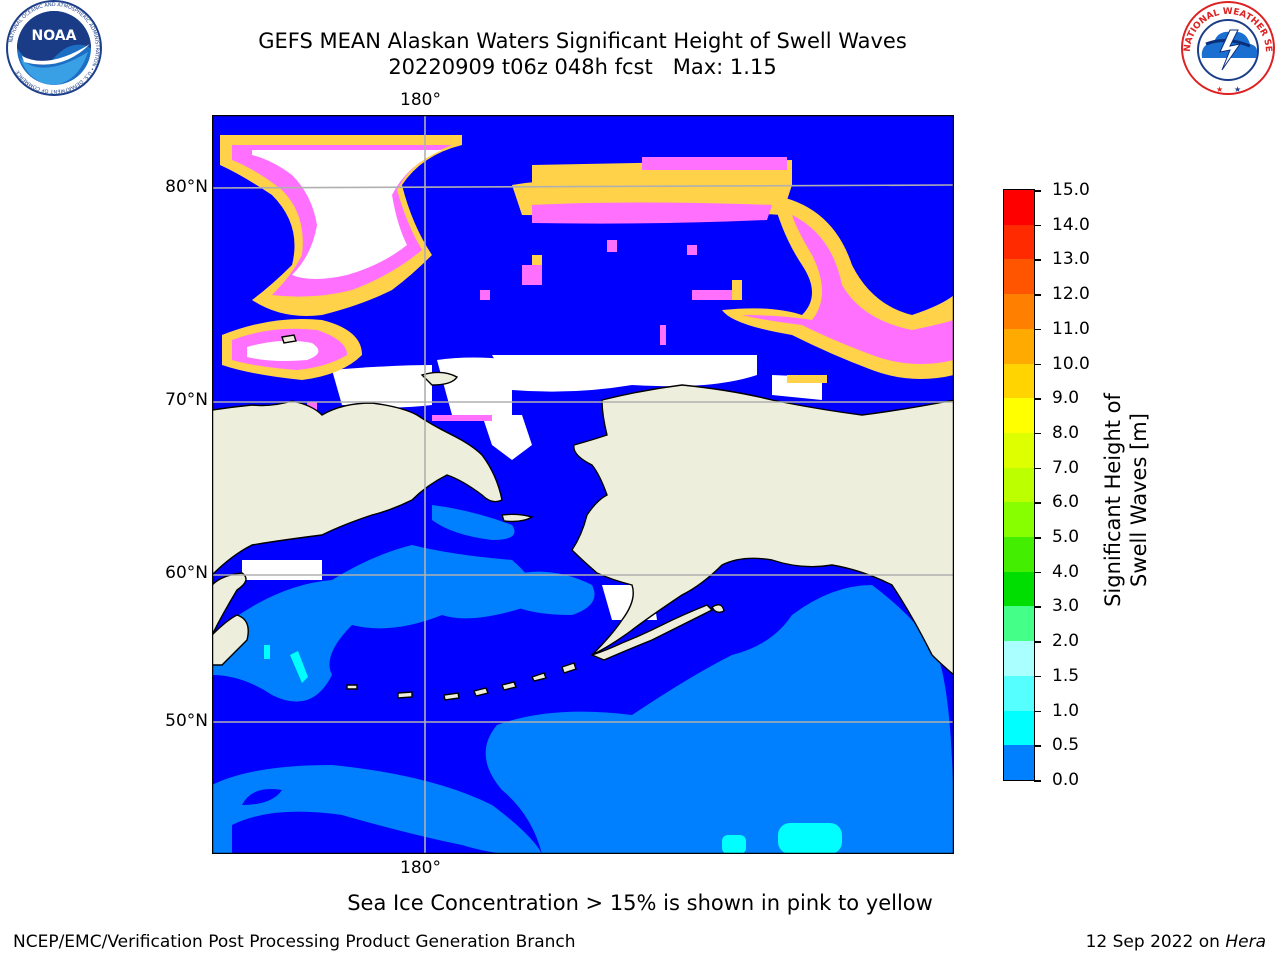 The height and width of the screenshot is (960, 1280). I want to click on colorbar-tick-label: 6.0, so click(1066, 502).